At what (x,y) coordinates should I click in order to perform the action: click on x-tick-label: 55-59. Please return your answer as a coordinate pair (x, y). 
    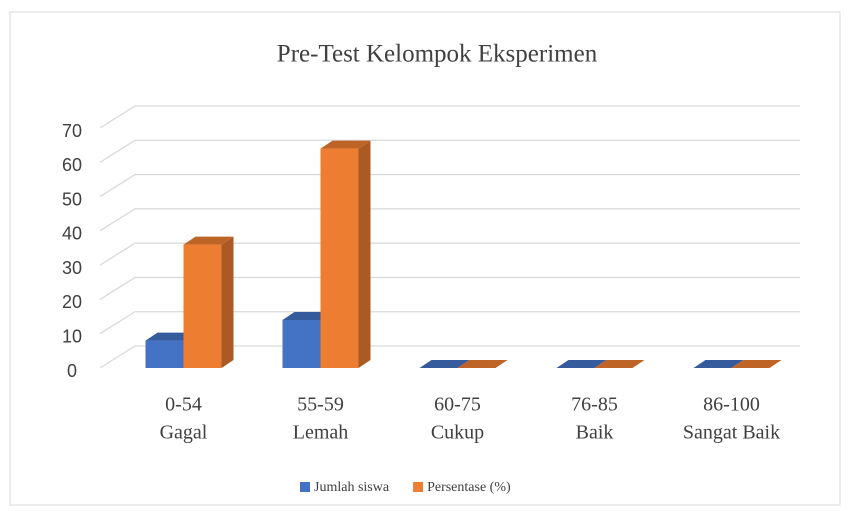
    Looking at the image, I should click on (320, 405).